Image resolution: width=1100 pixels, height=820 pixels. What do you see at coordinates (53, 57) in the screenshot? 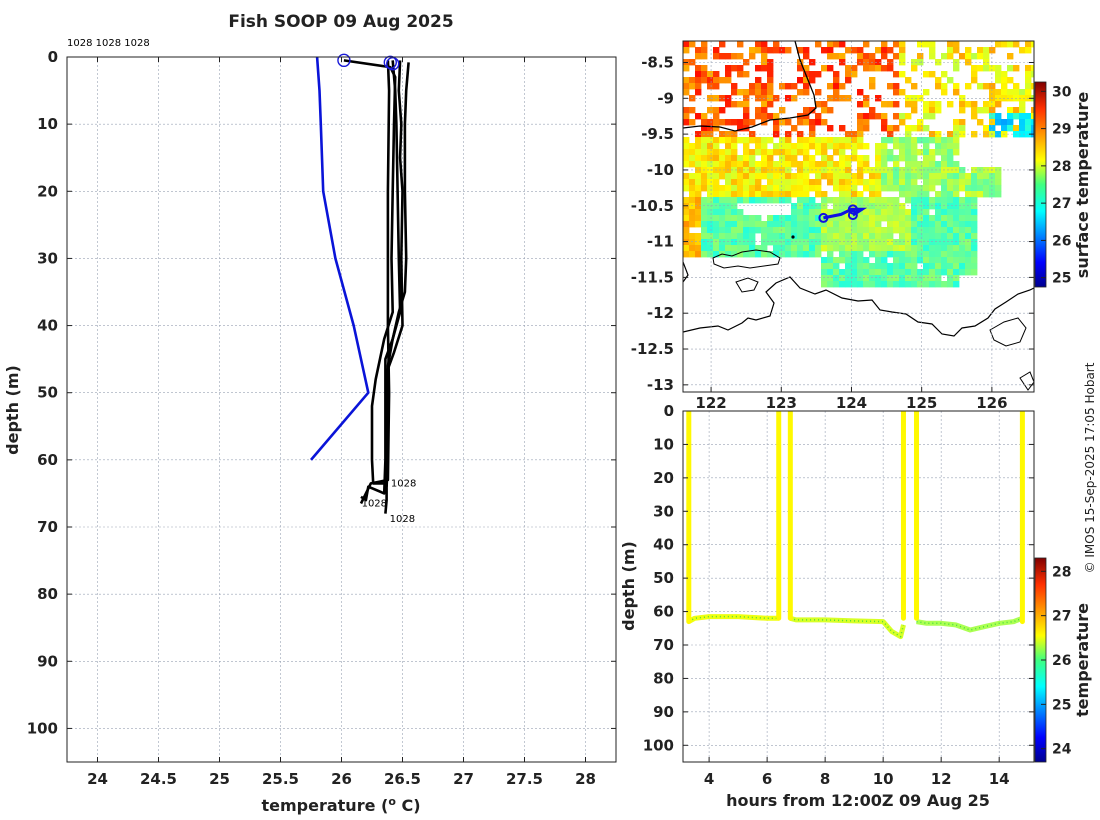
I see `profile-y-tick-label: 0` at bounding box center [53, 57].